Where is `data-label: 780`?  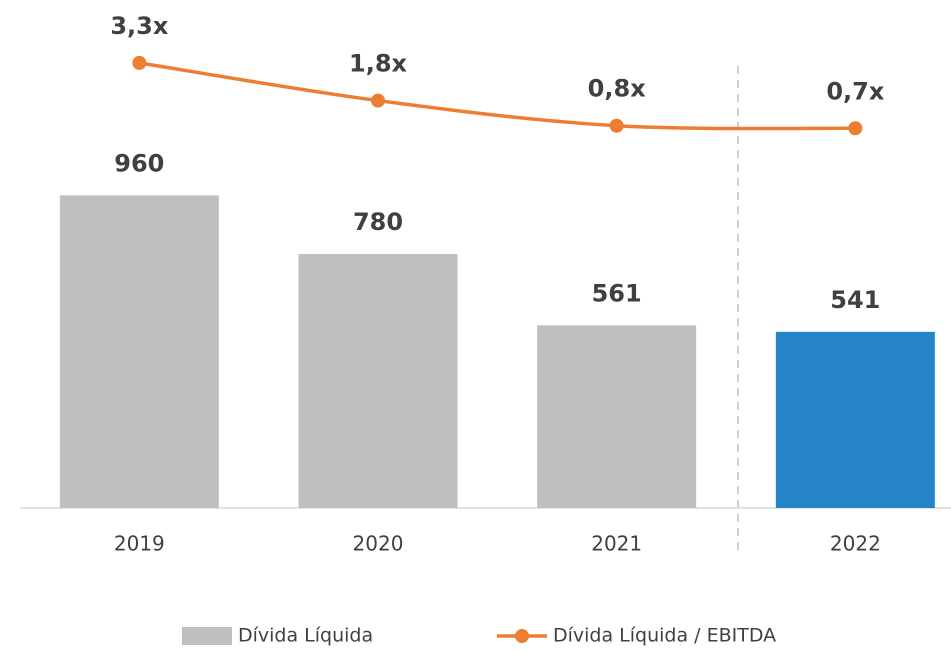 data-label: 780 is located at coordinates (378, 222).